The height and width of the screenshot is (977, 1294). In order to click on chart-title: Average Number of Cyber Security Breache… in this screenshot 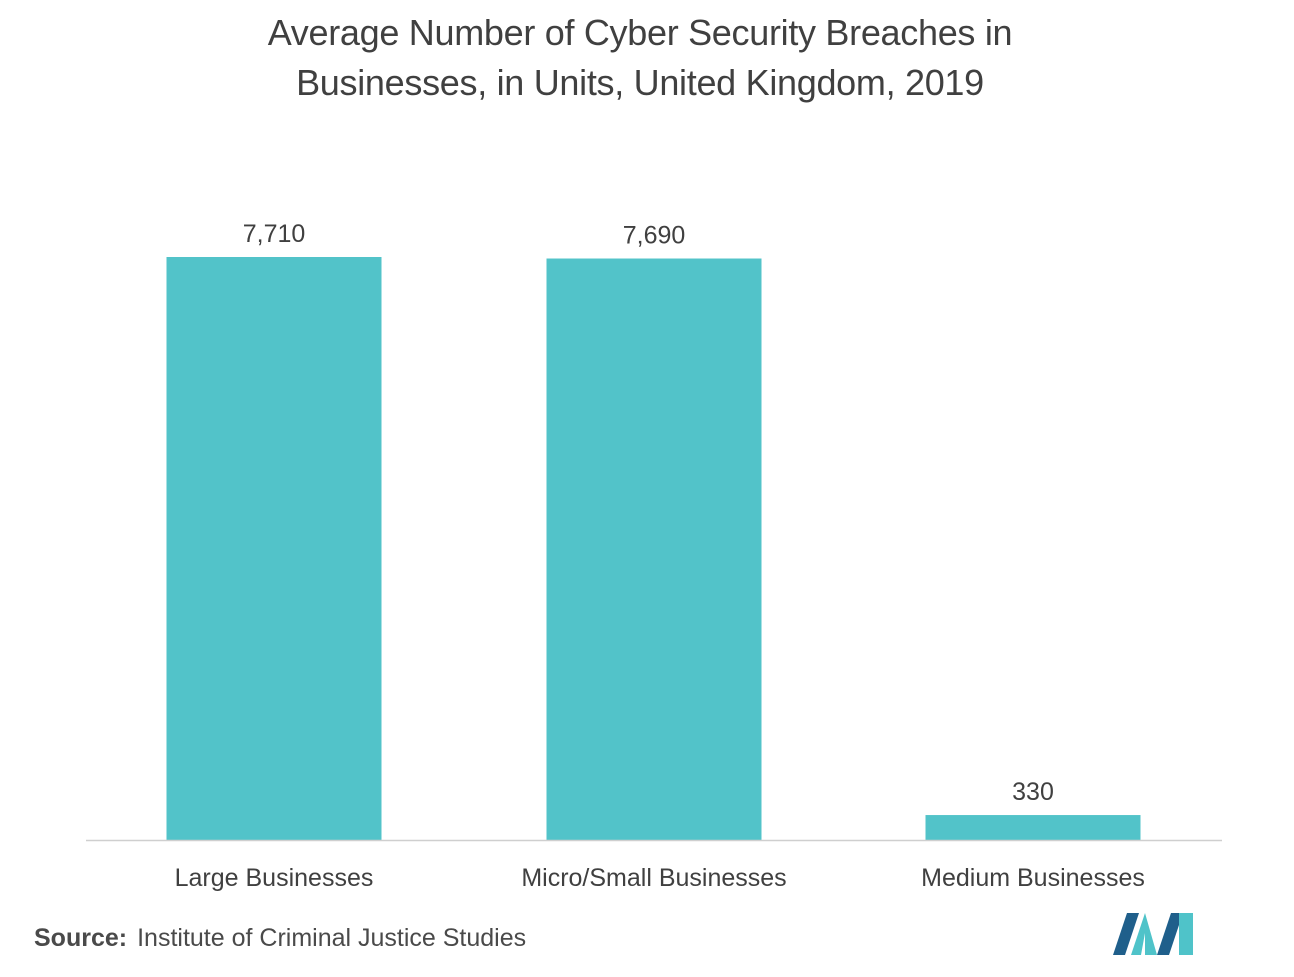, I will do `click(640, 58)`.